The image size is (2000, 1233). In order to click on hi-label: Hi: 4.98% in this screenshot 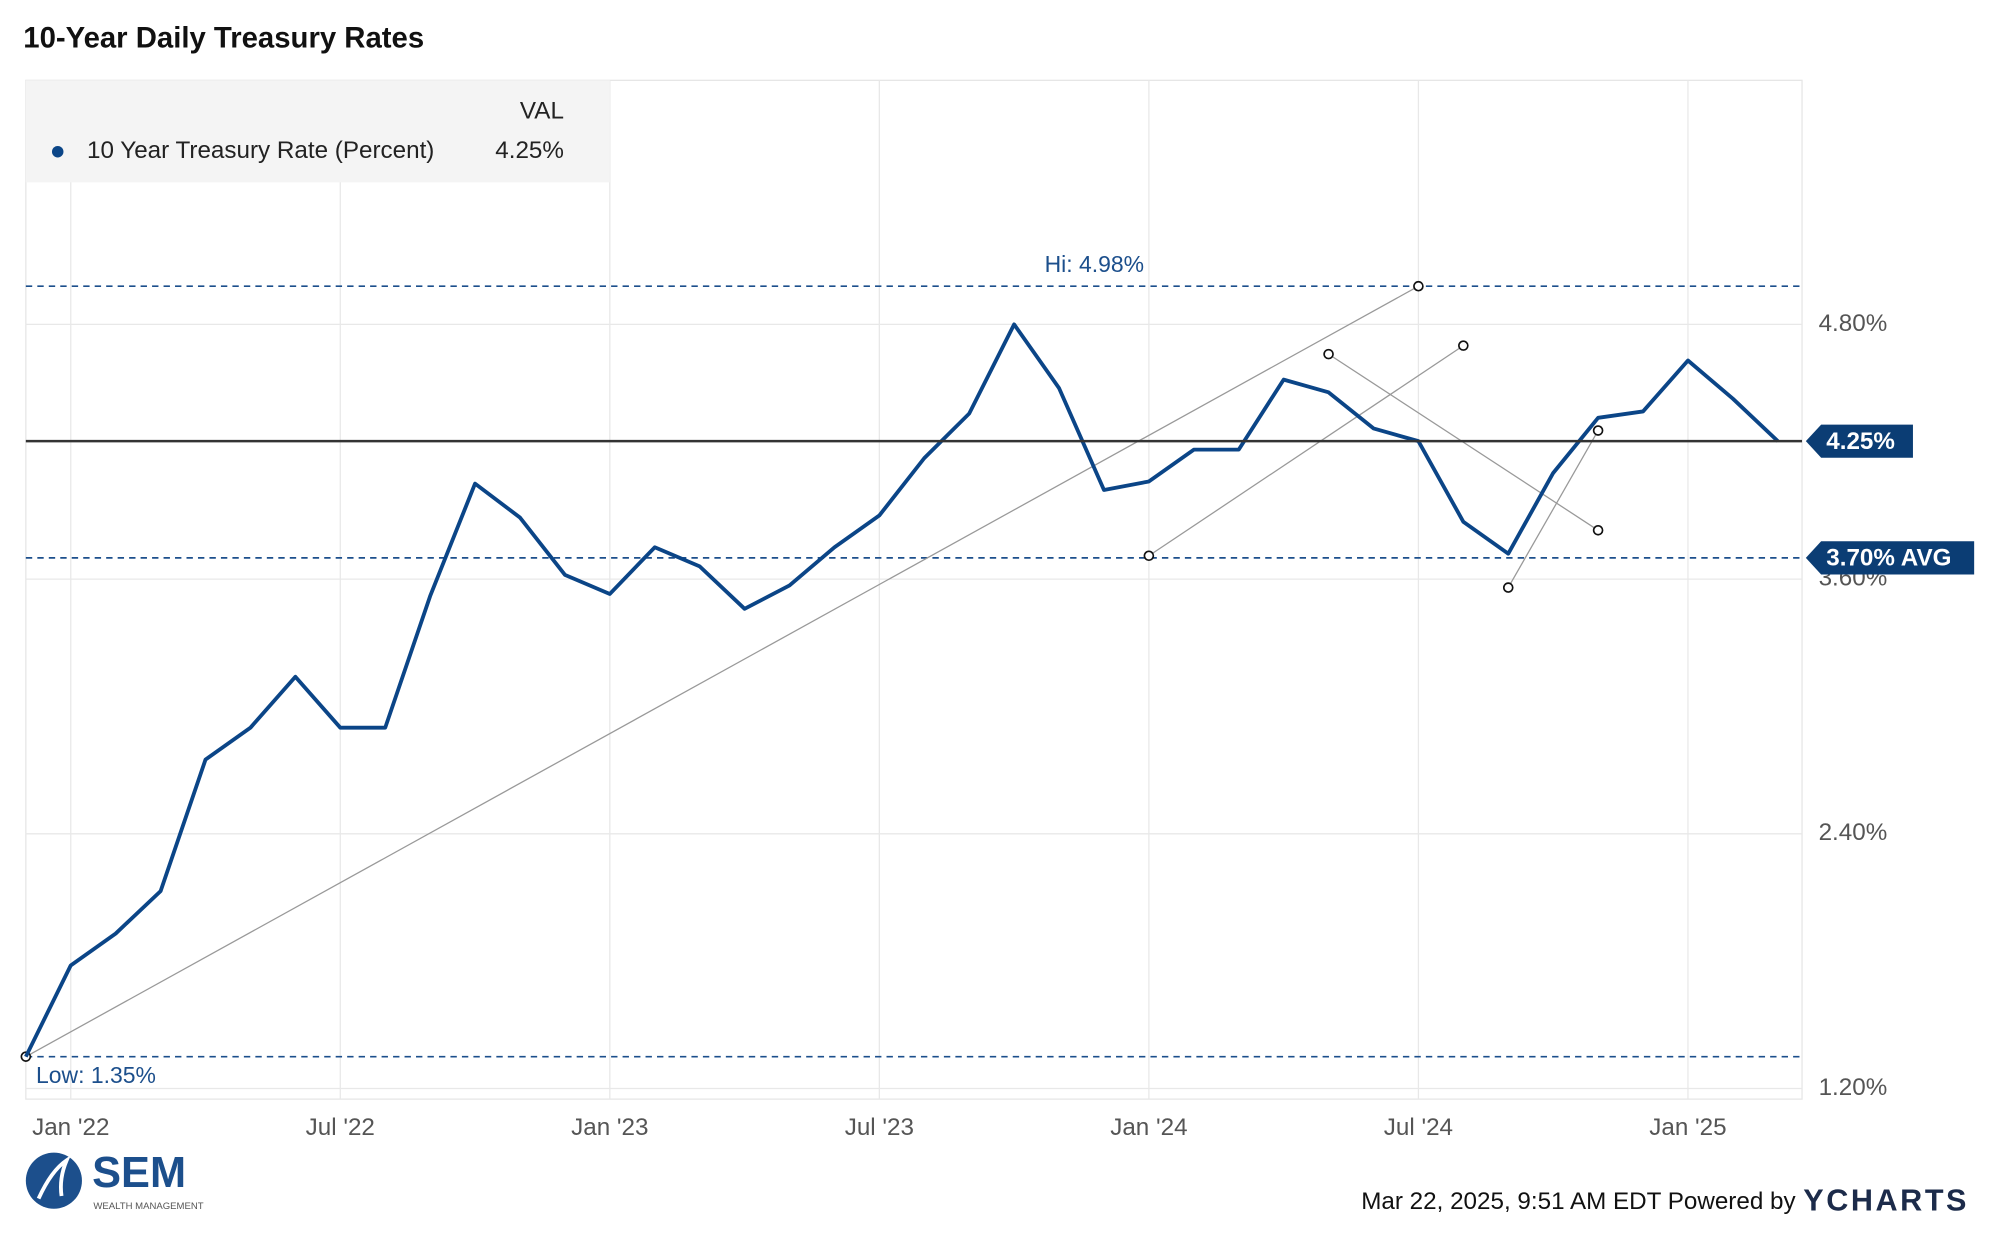, I will do `click(1094, 264)`.